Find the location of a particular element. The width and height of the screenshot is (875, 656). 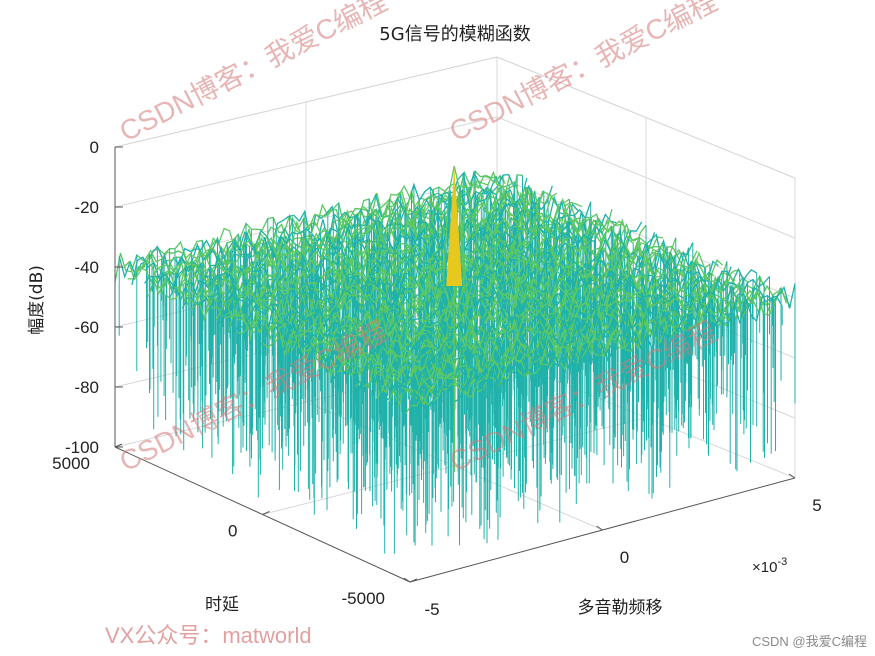

x-tick-label: 0 is located at coordinates (624, 557).